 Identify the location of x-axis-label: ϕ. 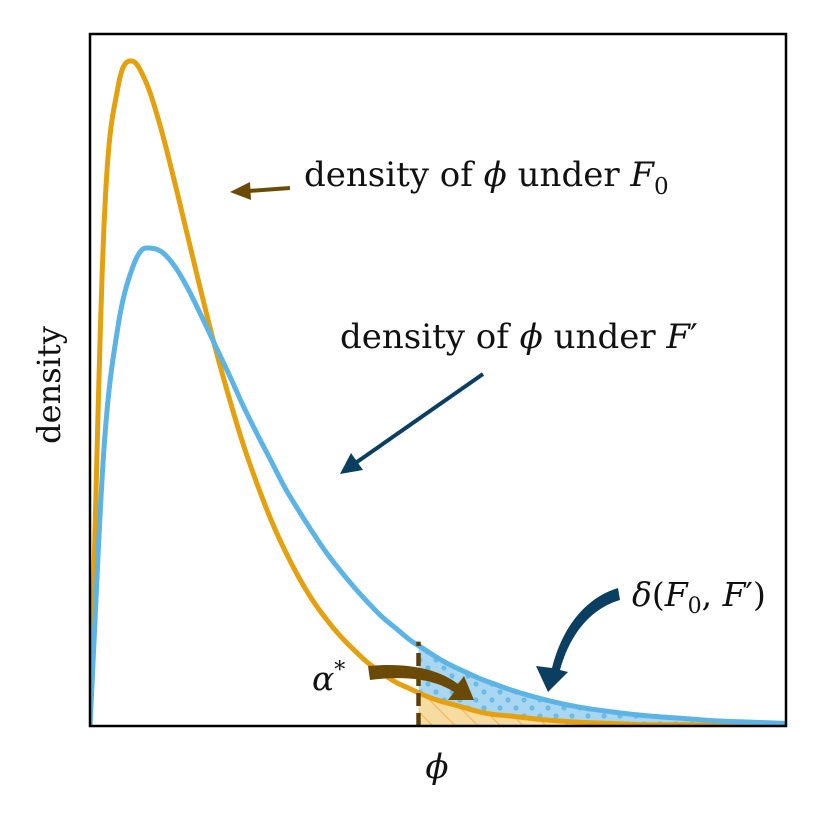
(436, 767).